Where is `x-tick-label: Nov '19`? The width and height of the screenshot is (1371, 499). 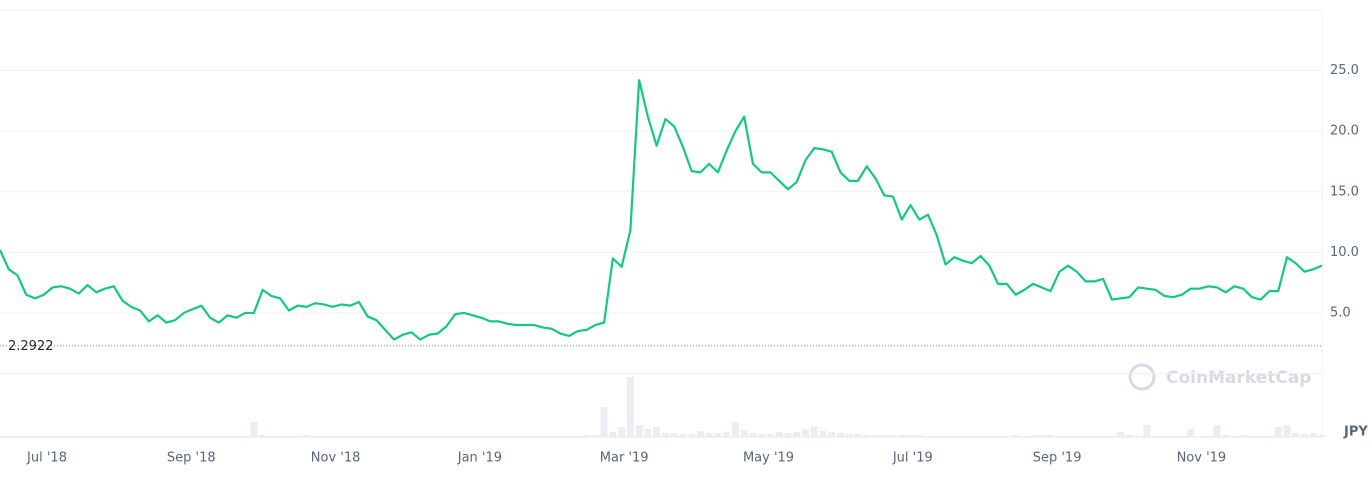
x-tick-label: Nov '19 is located at coordinates (1202, 458).